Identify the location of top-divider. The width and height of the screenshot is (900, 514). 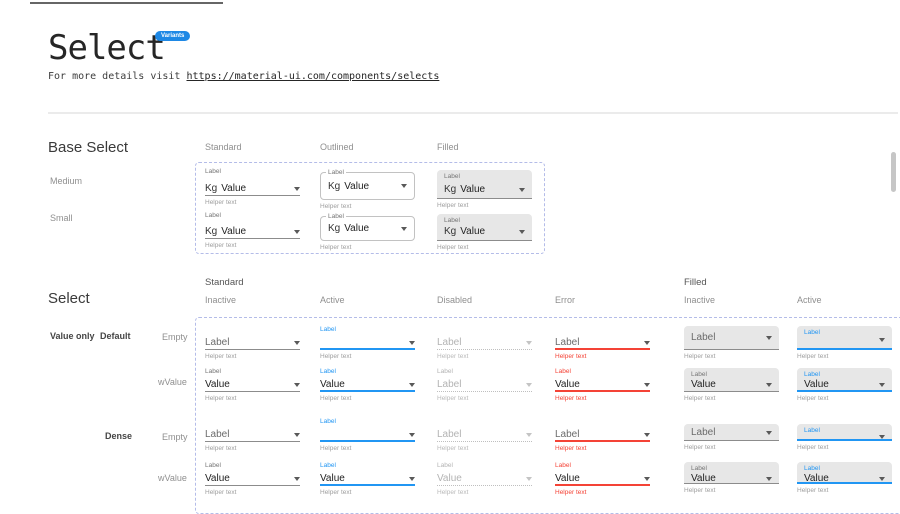
(126, 3).